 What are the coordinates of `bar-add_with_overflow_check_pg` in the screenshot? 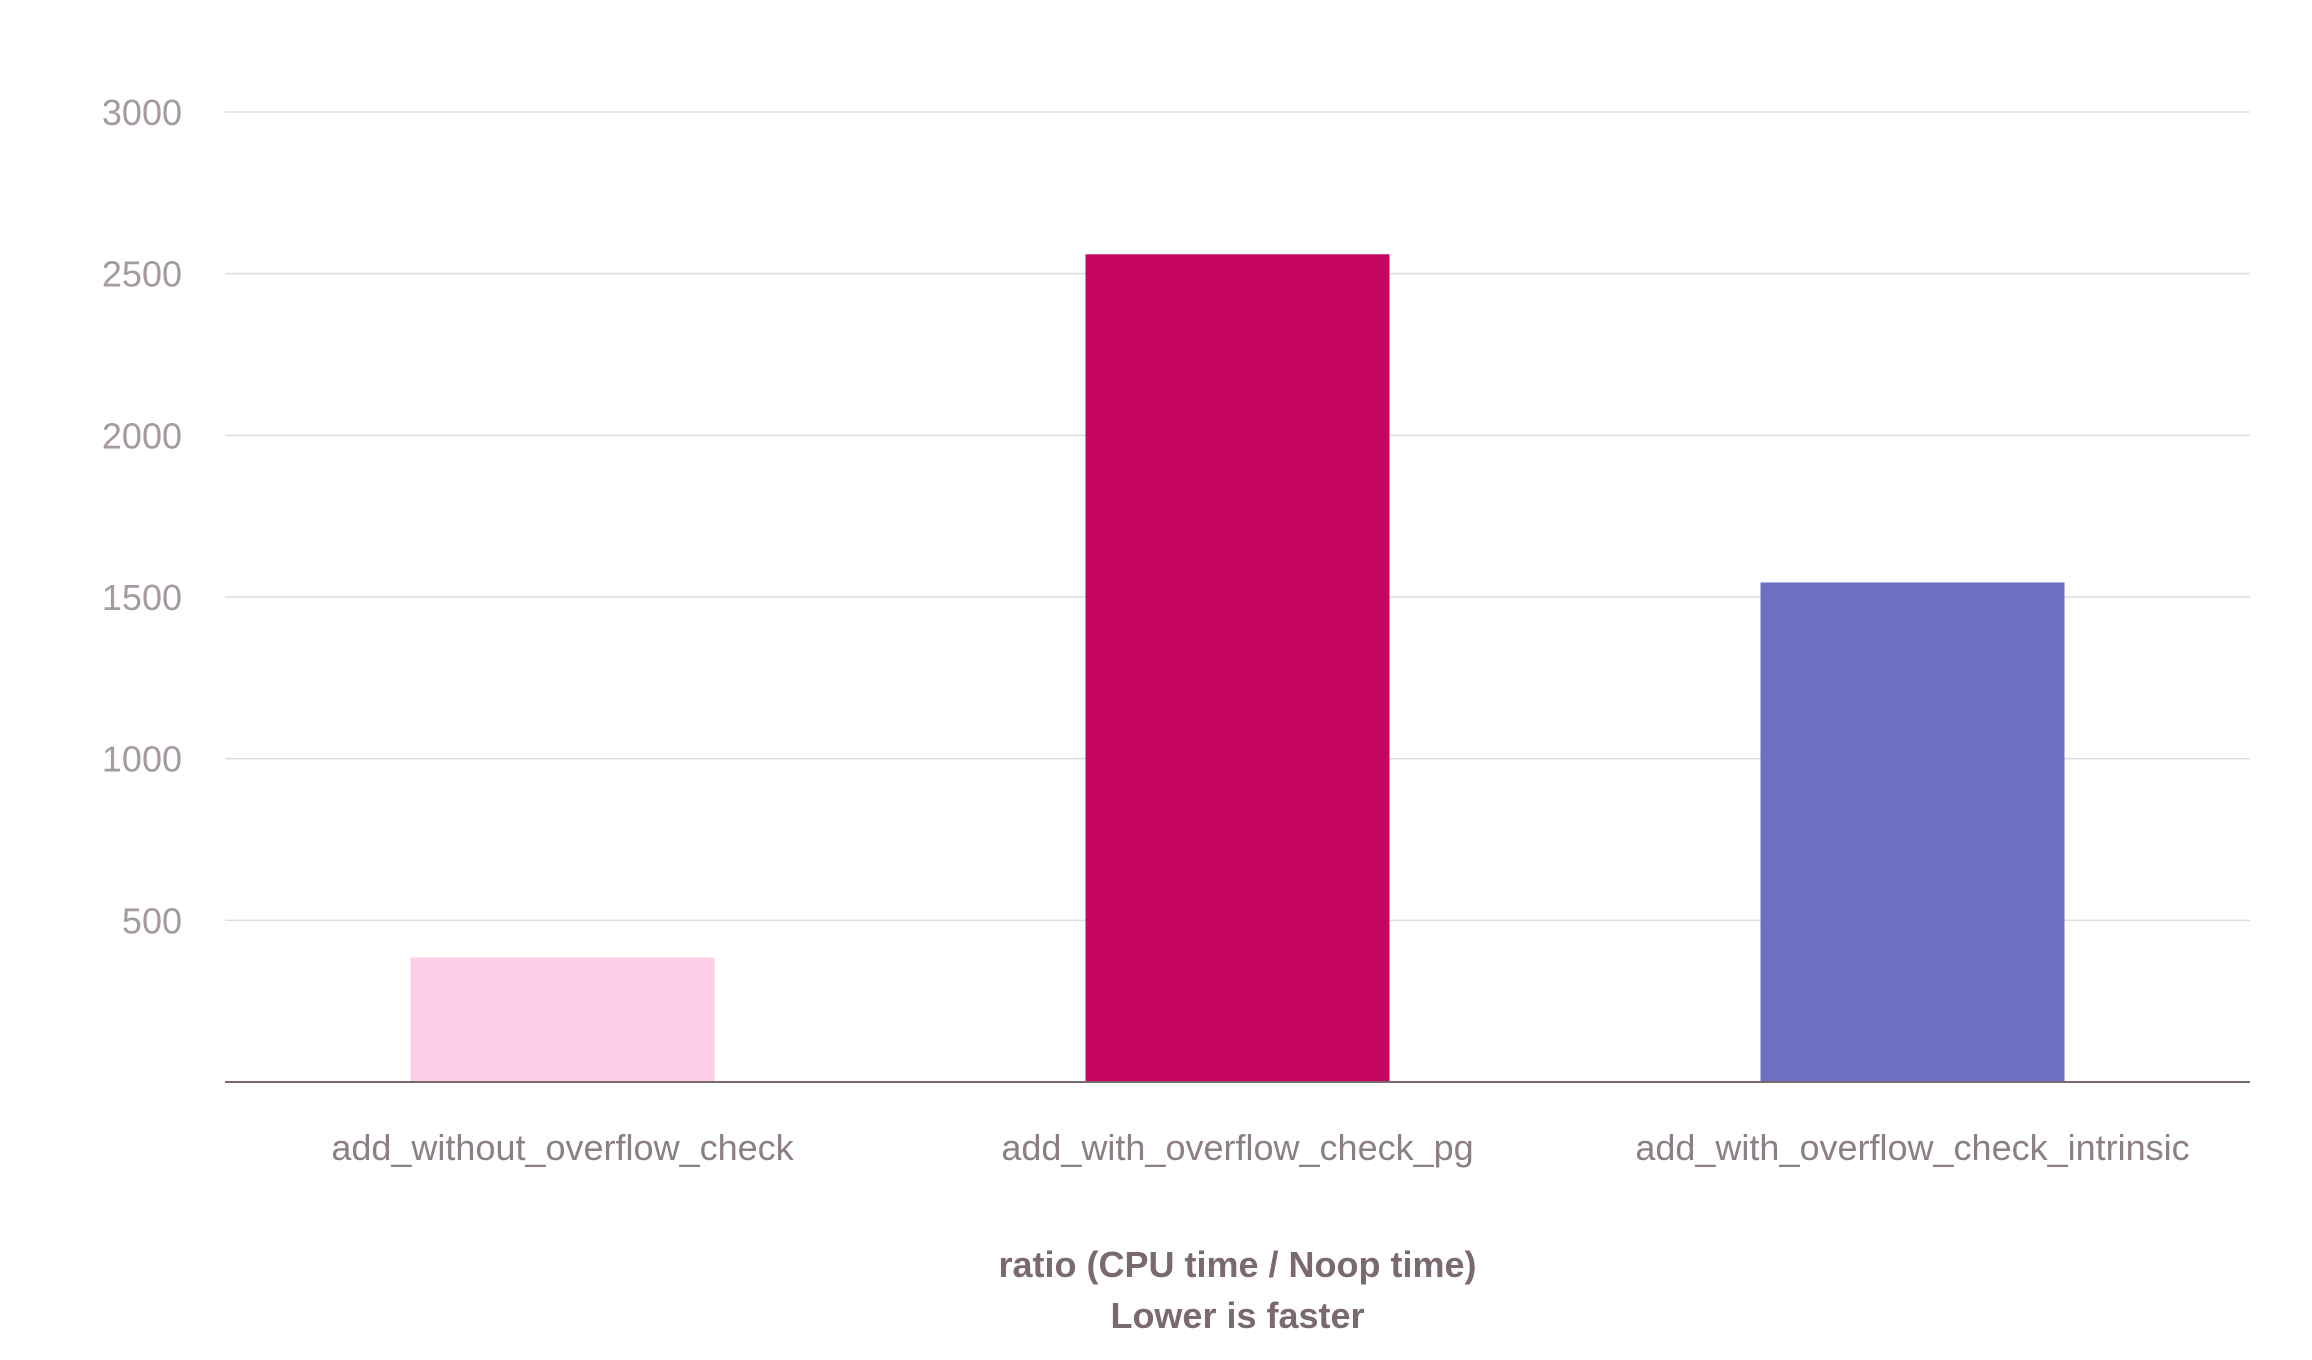 It's located at (1237, 668).